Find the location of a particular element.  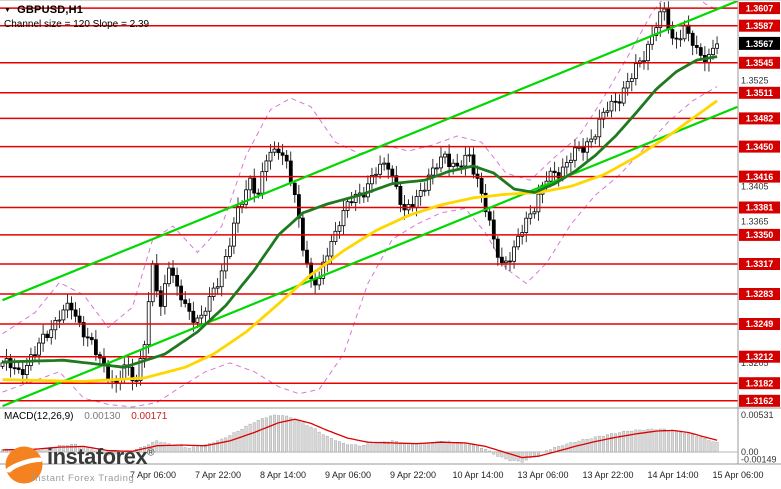

price-level-label: 1.3545 is located at coordinates (760, 63).